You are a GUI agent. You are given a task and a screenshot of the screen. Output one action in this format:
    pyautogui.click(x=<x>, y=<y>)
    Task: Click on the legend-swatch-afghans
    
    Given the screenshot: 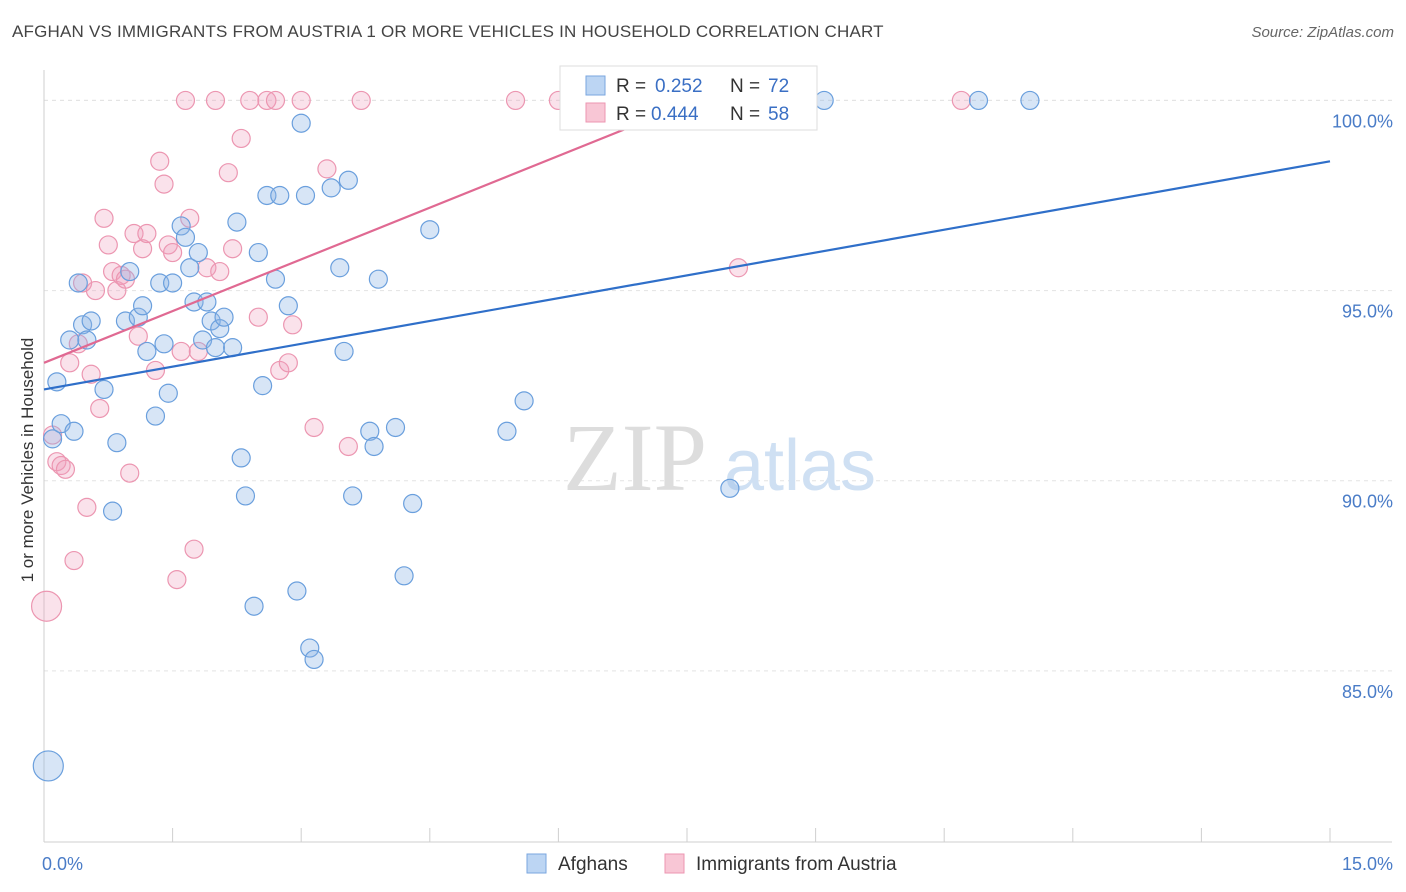 What is the action you would take?
    pyautogui.click(x=595, y=85)
    